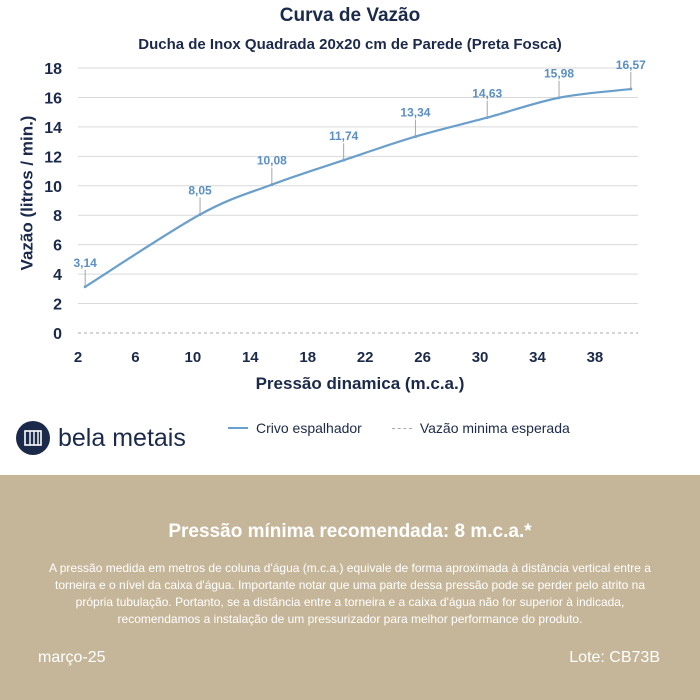 The width and height of the screenshot is (700, 700). I want to click on x-tick-label: 26, so click(422, 357).